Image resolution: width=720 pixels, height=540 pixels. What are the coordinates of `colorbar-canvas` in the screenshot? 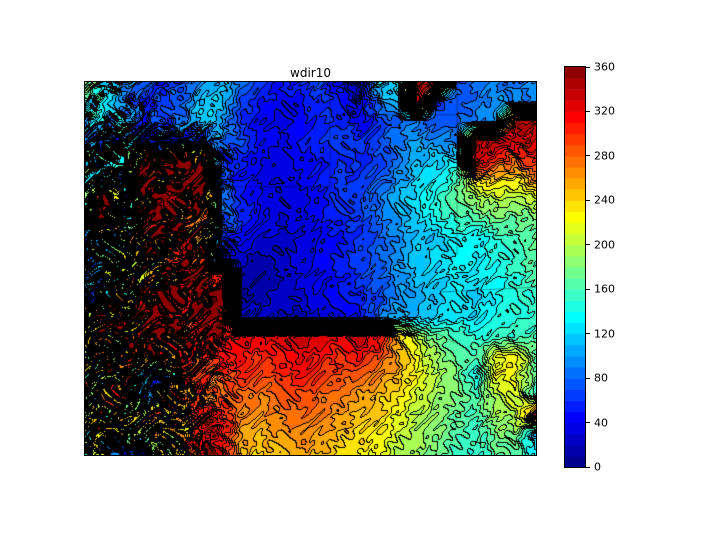 It's located at (575, 267).